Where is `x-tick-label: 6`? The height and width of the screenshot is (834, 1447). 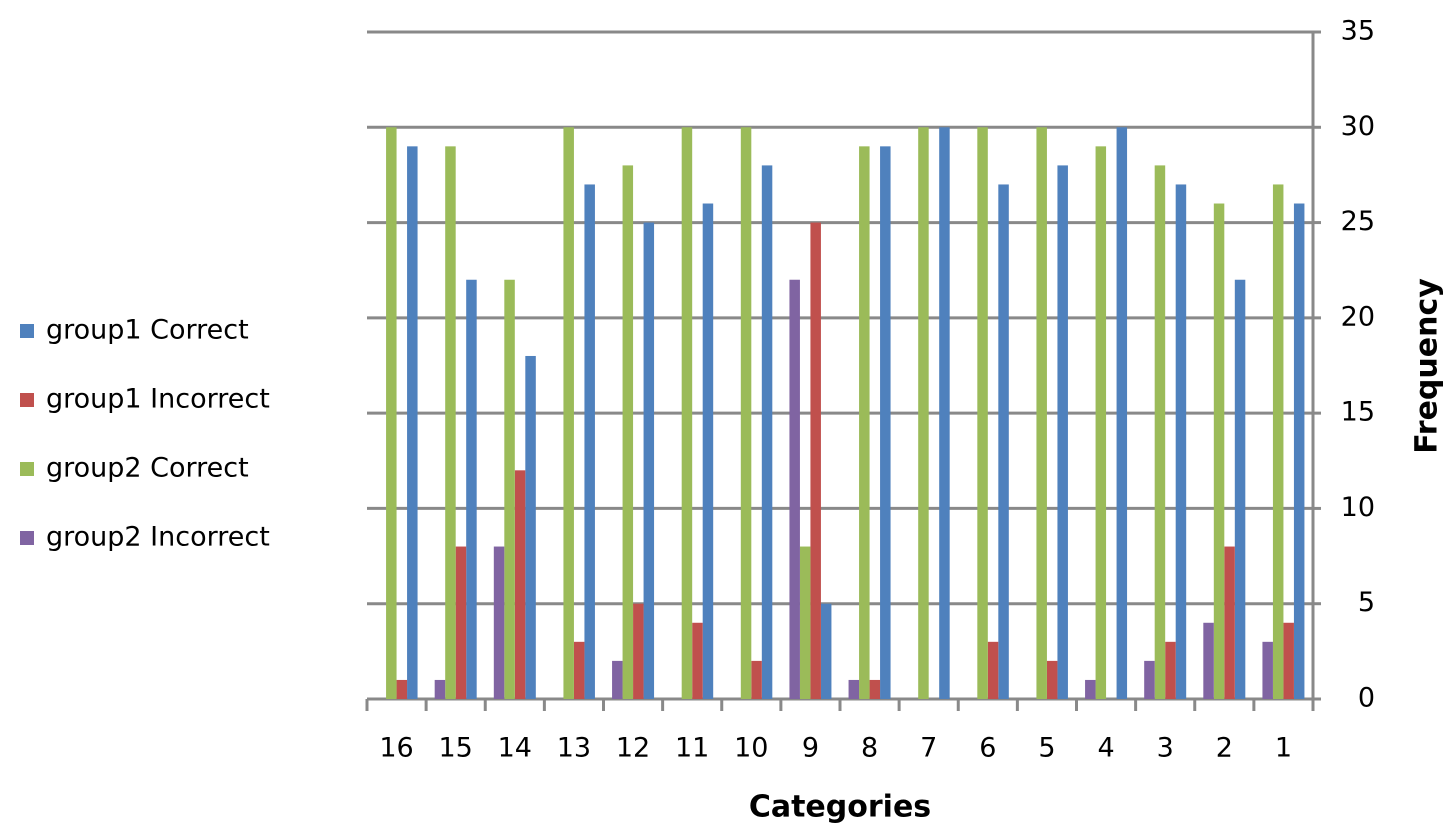
x-tick-label: 6 is located at coordinates (987, 748).